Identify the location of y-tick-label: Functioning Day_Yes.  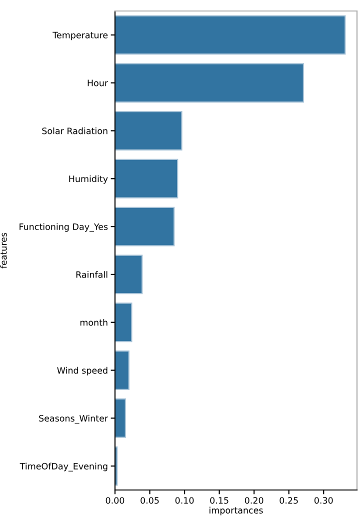
(64, 227).